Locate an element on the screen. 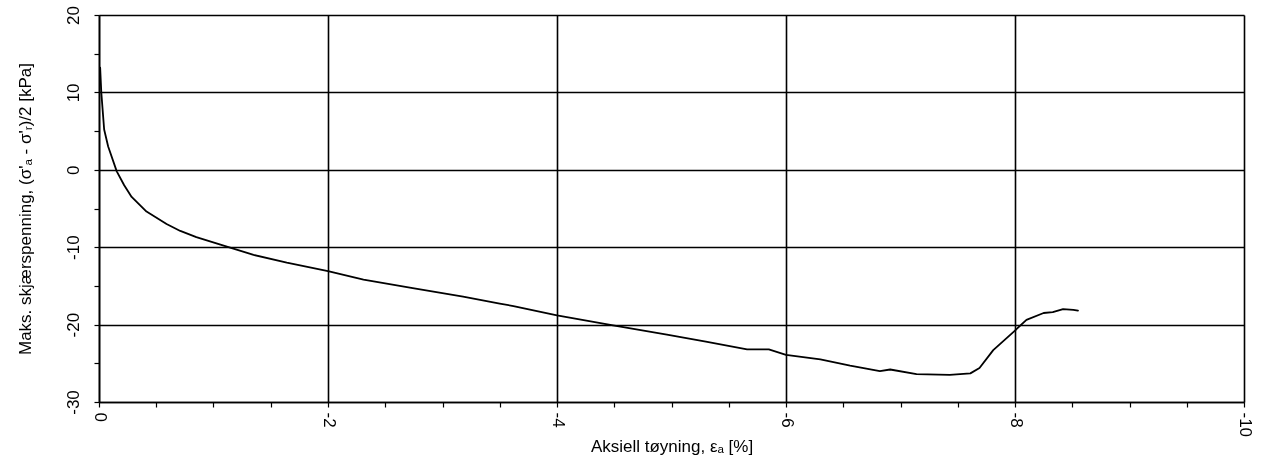 Image resolution: width=1267 pixels, height=466 pixels. y-tick-label: -10 is located at coordinates (73, 247).